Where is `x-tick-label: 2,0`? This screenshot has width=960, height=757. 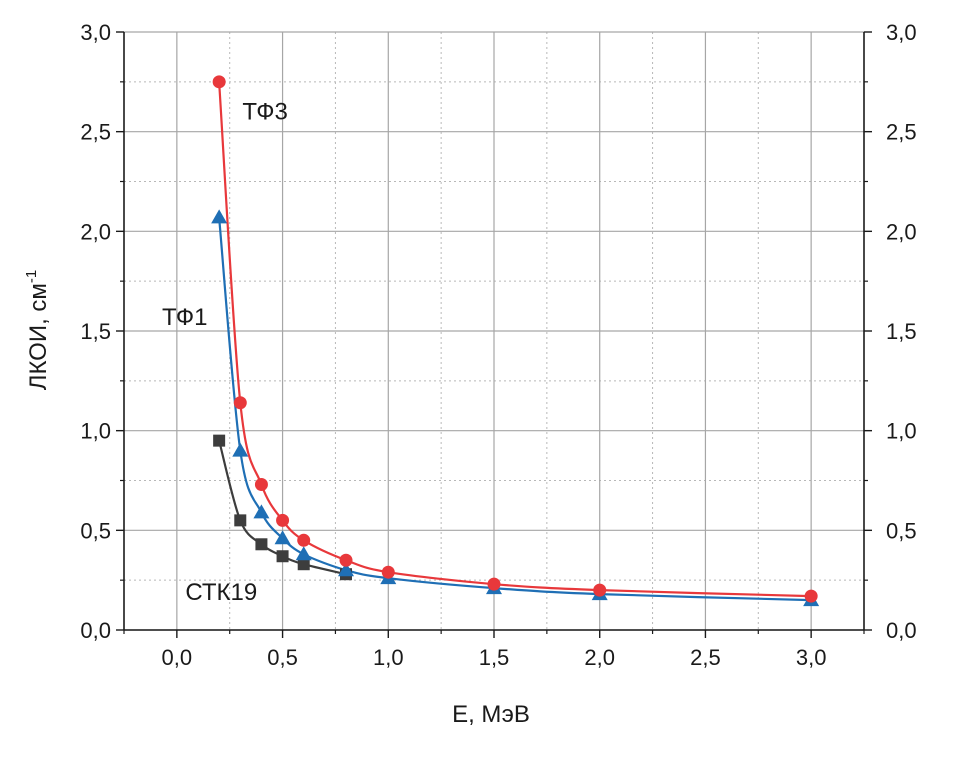
x-tick-label: 2,0 is located at coordinates (599, 657).